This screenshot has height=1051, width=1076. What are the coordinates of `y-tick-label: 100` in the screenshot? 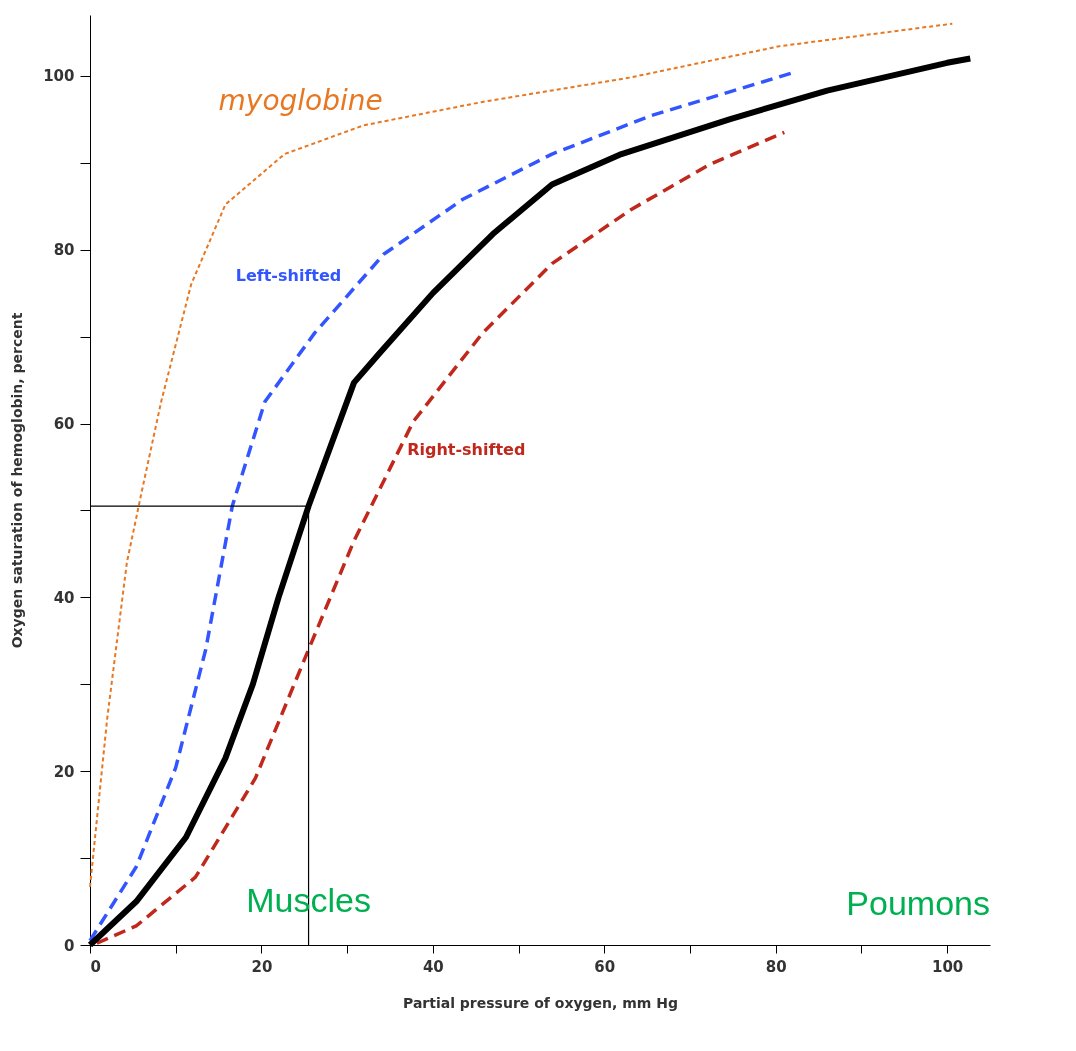 It's located at (59, 76).